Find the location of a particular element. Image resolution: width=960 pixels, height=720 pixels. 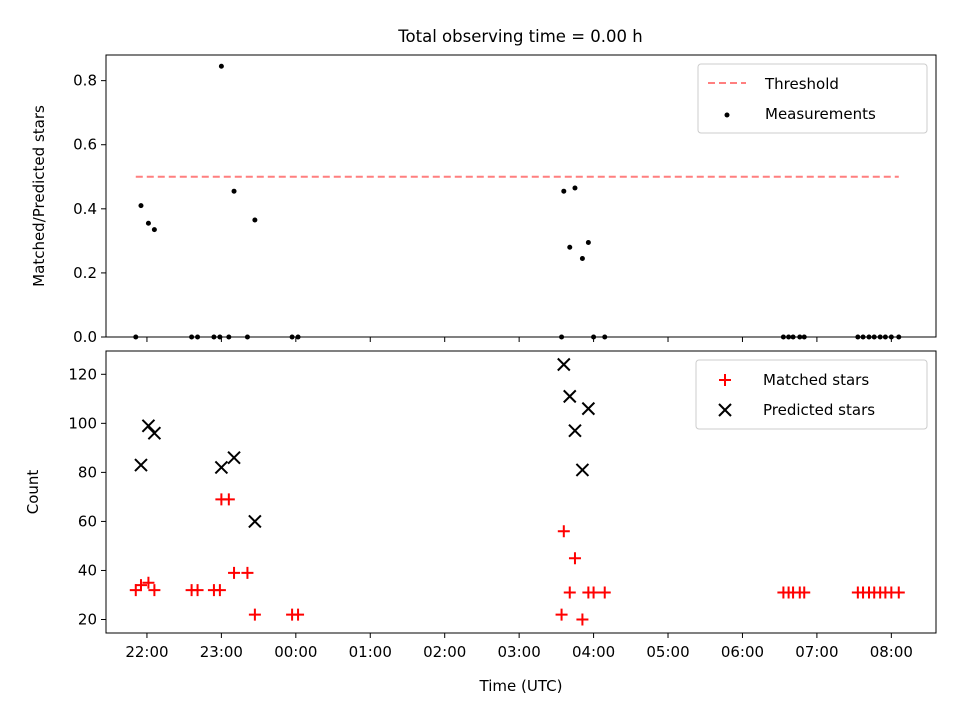

x-tick-label: 05:00 is located at coordinates (667, 652).